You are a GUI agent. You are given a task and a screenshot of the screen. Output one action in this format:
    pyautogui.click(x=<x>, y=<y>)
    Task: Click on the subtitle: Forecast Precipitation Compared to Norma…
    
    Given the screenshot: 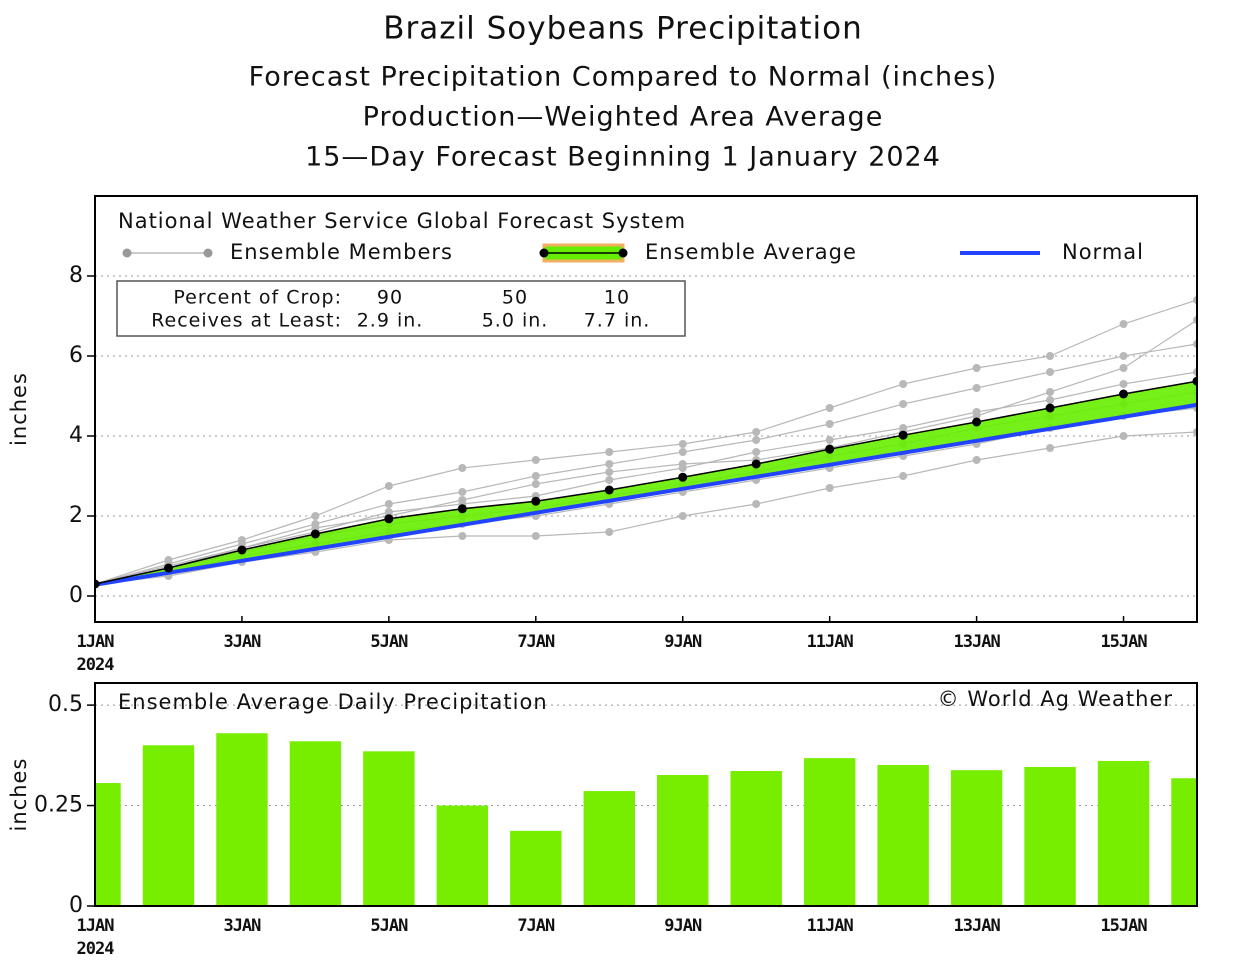 What is the action you would take?
    pyautogui.click(x=623, y=77)
    